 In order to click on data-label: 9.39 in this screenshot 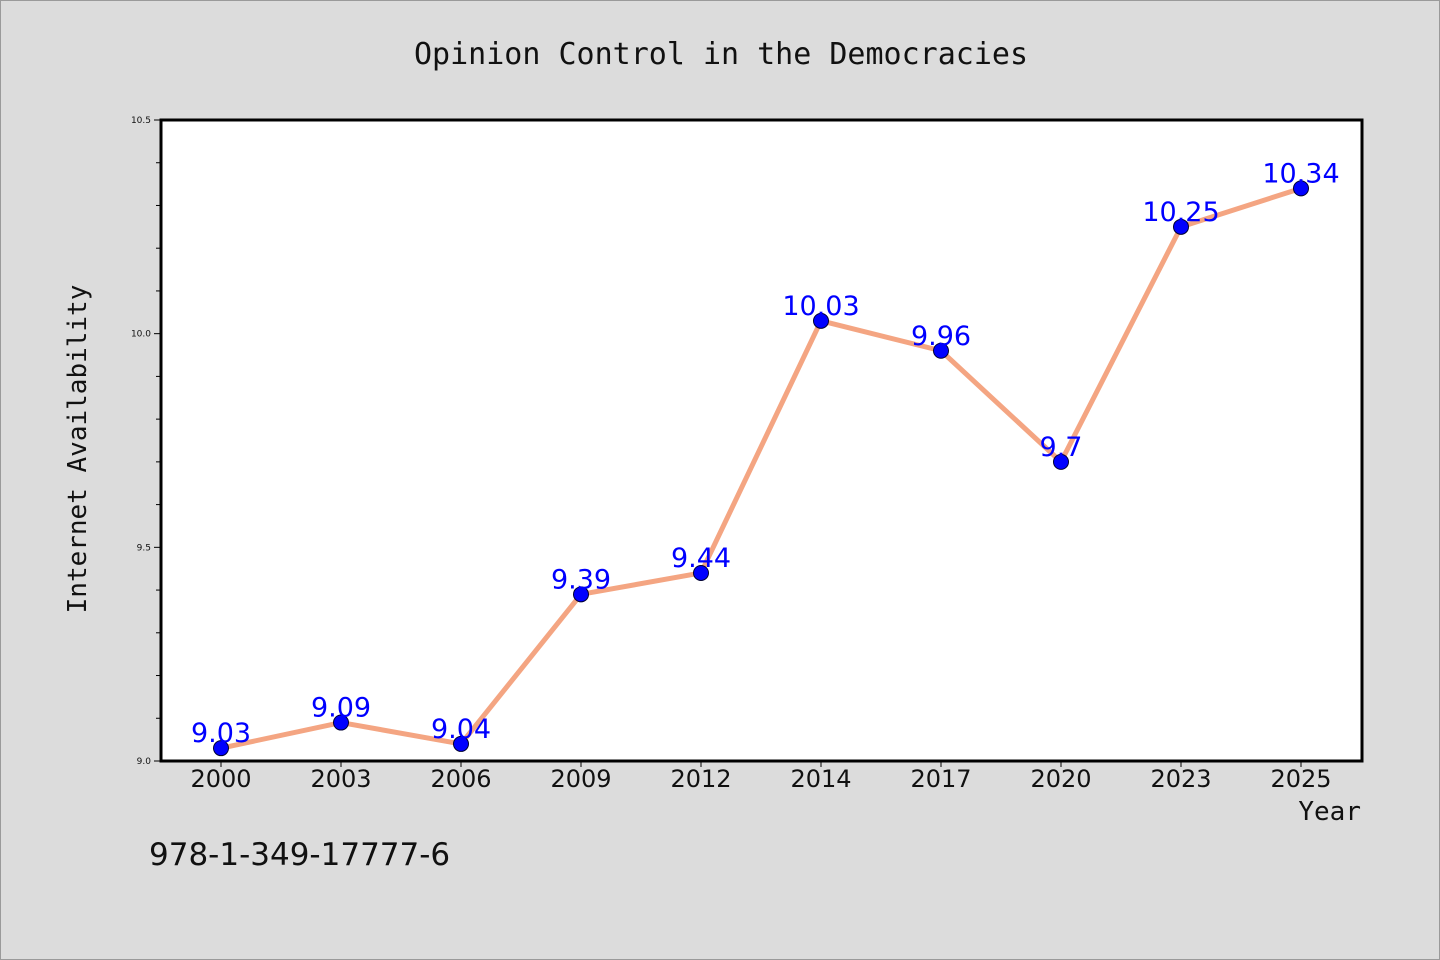, I will do `click(581, 579)`.